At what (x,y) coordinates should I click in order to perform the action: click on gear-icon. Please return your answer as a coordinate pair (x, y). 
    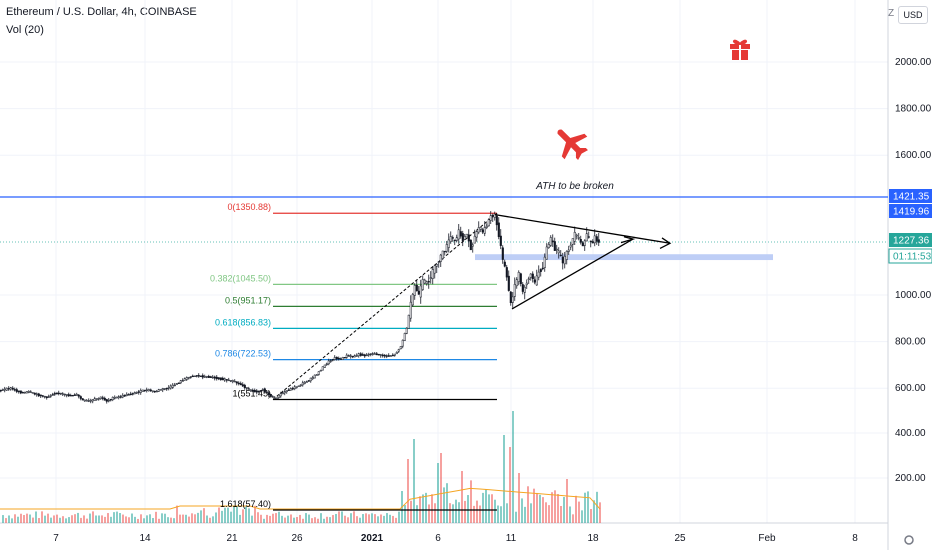
    Looking at the image, I should click on (909, 540).